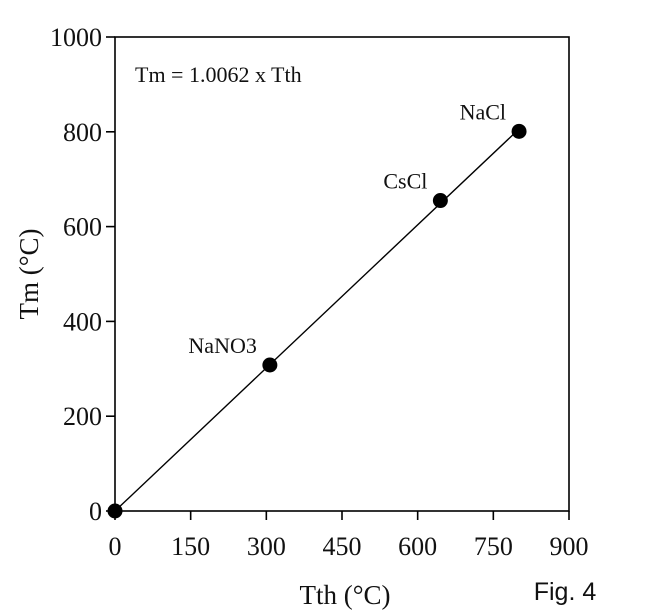 The height and width of the screenshot is (614, 649). What do you see at coordinates (344, 595) in the screenshot?
I see `x-axis-title: Tth (°C)` at bounding box center [344, 595].